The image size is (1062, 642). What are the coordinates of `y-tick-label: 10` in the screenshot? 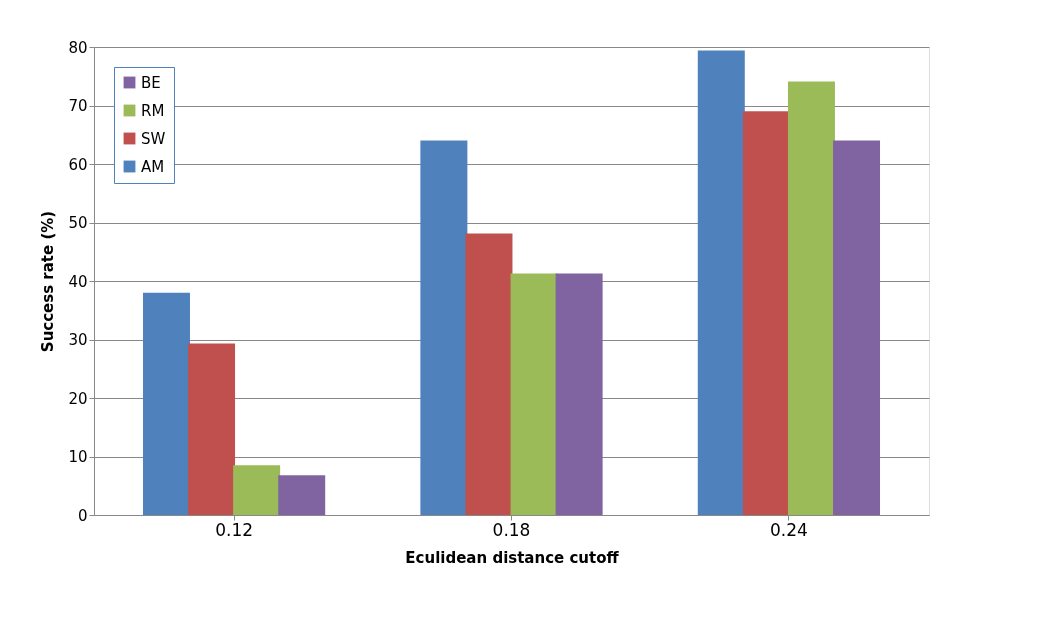 It's located at (78, 457).